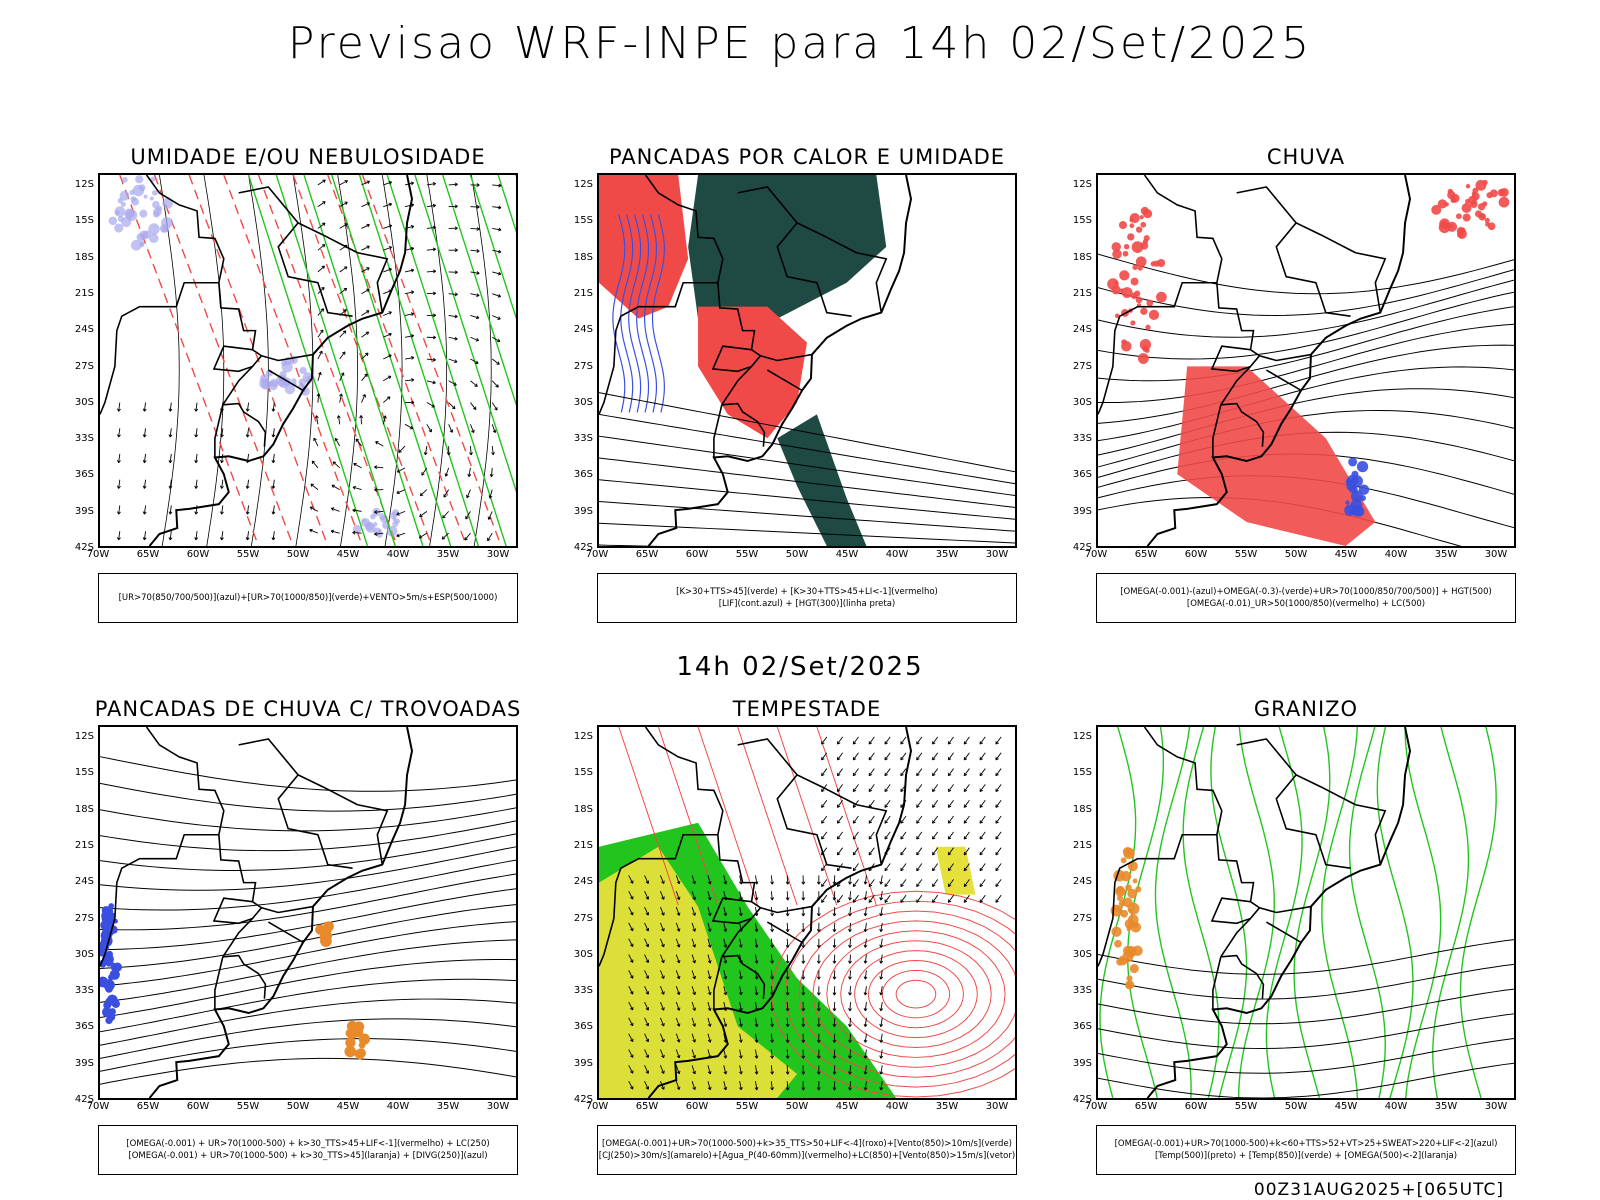 The image size is (1600, 1200). Describe the element at coordinates (807, 709) in the screenshot. I see `panel-title: TEMPESTADE` at that location.